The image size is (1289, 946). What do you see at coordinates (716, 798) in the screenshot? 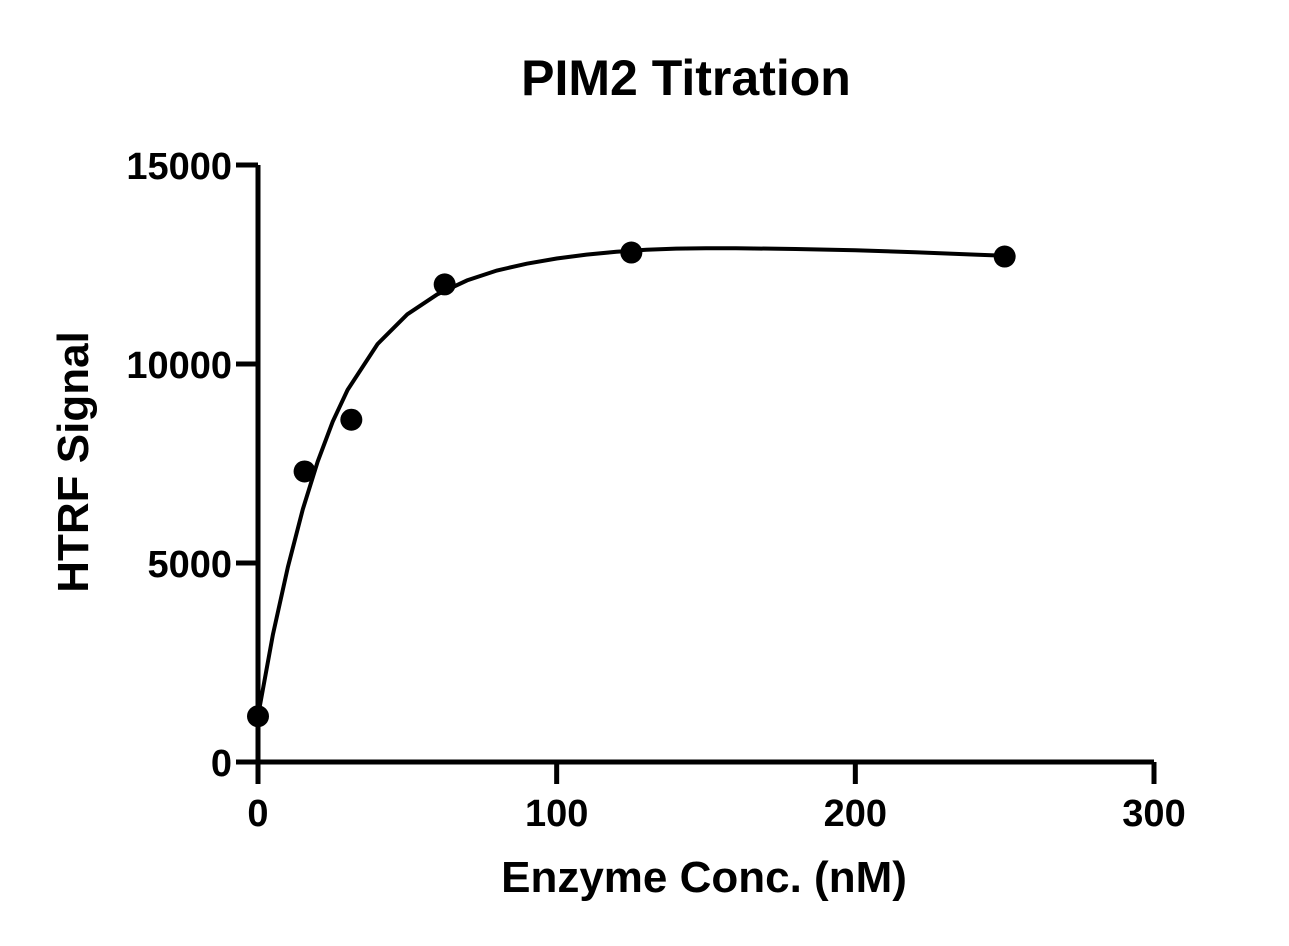
I see `x-ticks: 0 100 200 300` at bounding box center [716, 798].